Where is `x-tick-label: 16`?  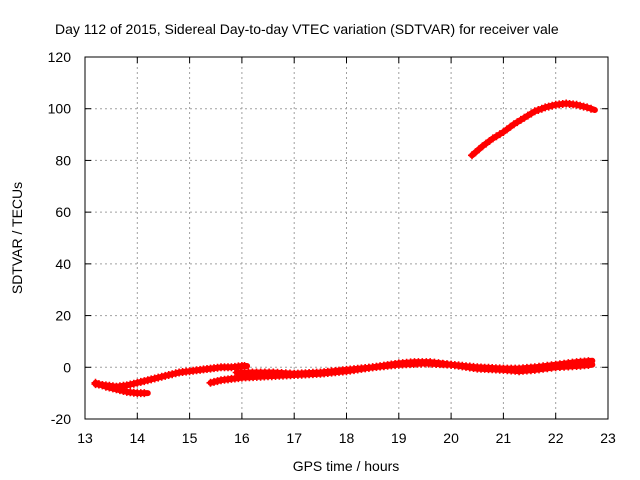
x-tick-label: 16 is located at coordinates (242, 438).